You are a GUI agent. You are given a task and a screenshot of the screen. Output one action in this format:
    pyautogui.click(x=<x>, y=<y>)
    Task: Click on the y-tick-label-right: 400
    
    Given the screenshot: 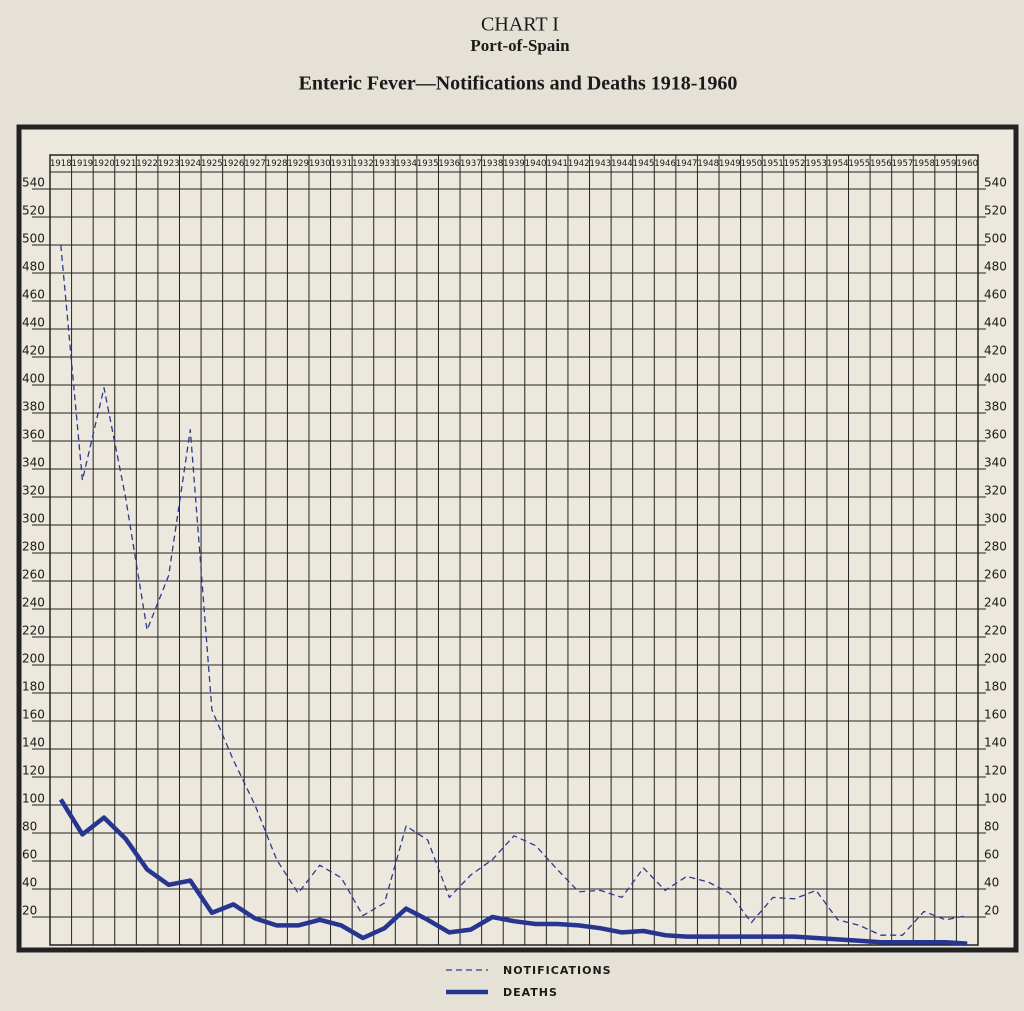 What is the action you would take?
    pyautogui.click(x=995, y=379)
    